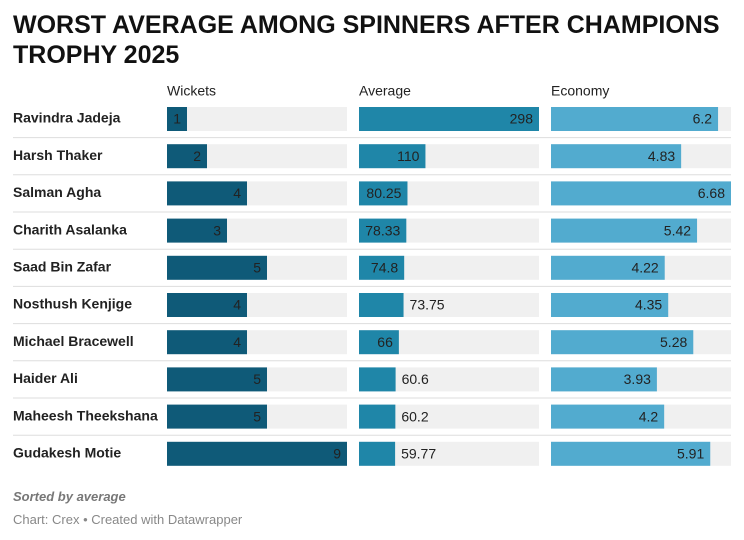  Describe the element at coordinates (337, 454) in the screenshot. I see `value-label: 9` at that location.